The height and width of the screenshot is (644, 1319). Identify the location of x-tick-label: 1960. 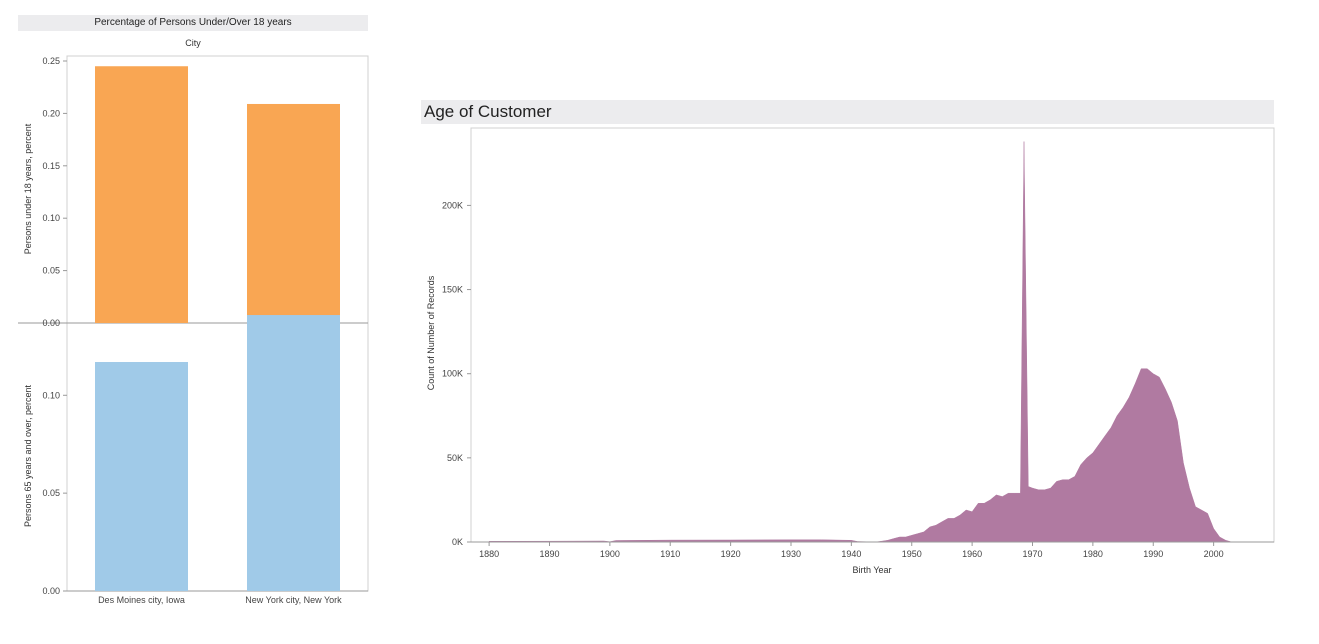
(972, 554).